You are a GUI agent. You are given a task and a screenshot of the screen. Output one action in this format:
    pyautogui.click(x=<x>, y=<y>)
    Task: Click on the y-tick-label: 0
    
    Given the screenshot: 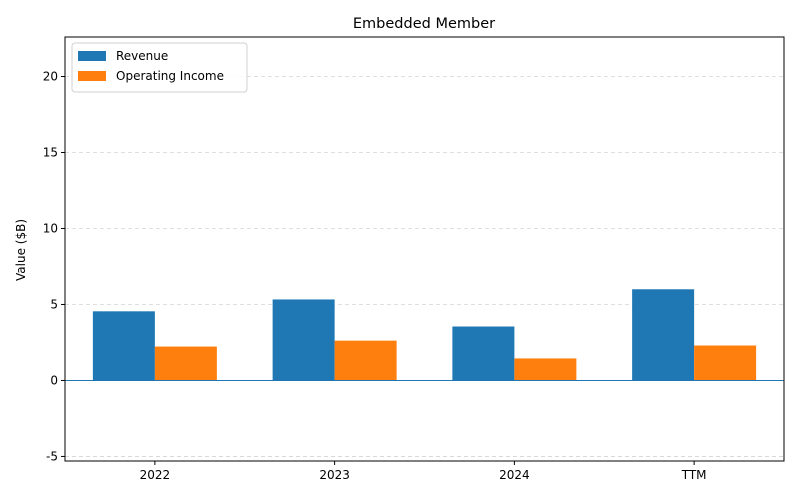 What is the action you would take?
    pyautogui.click(x=54, y=380)
    